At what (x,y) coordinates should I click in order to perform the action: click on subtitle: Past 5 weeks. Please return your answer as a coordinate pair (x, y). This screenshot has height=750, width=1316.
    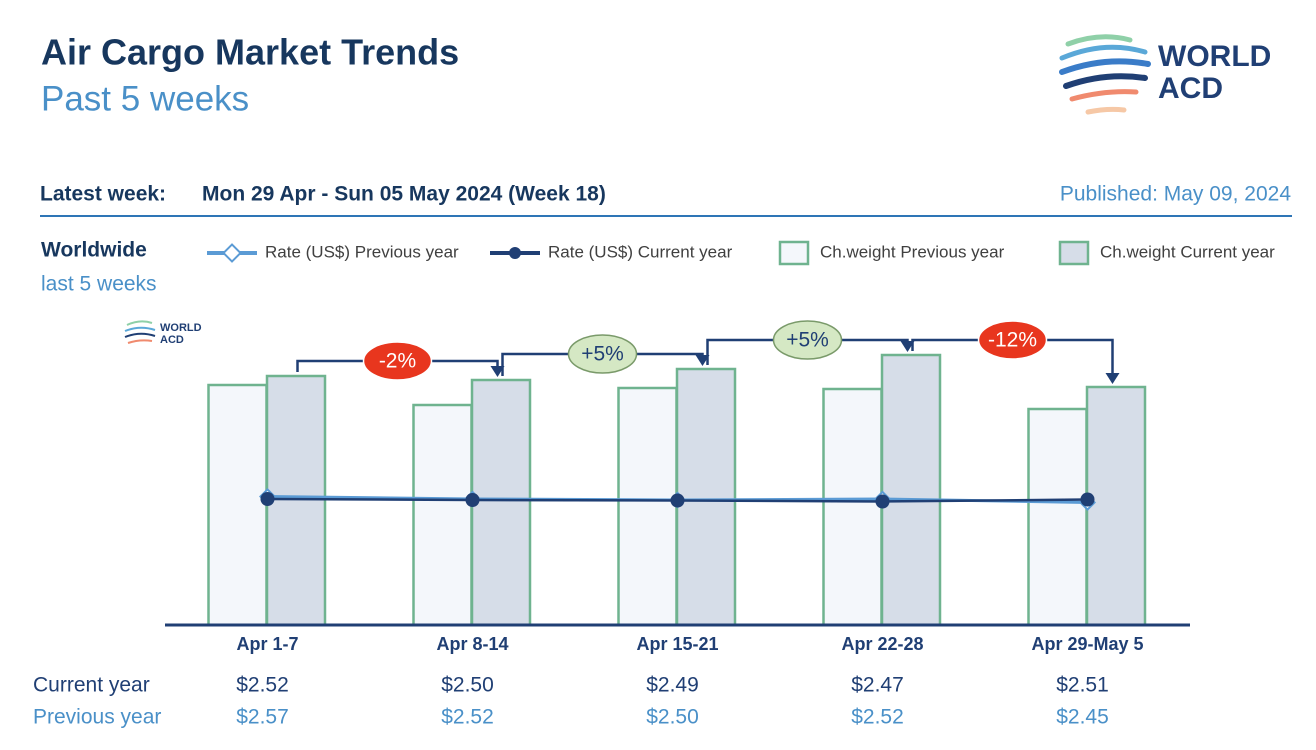
    Looking at the image, I should click on (145, 98).